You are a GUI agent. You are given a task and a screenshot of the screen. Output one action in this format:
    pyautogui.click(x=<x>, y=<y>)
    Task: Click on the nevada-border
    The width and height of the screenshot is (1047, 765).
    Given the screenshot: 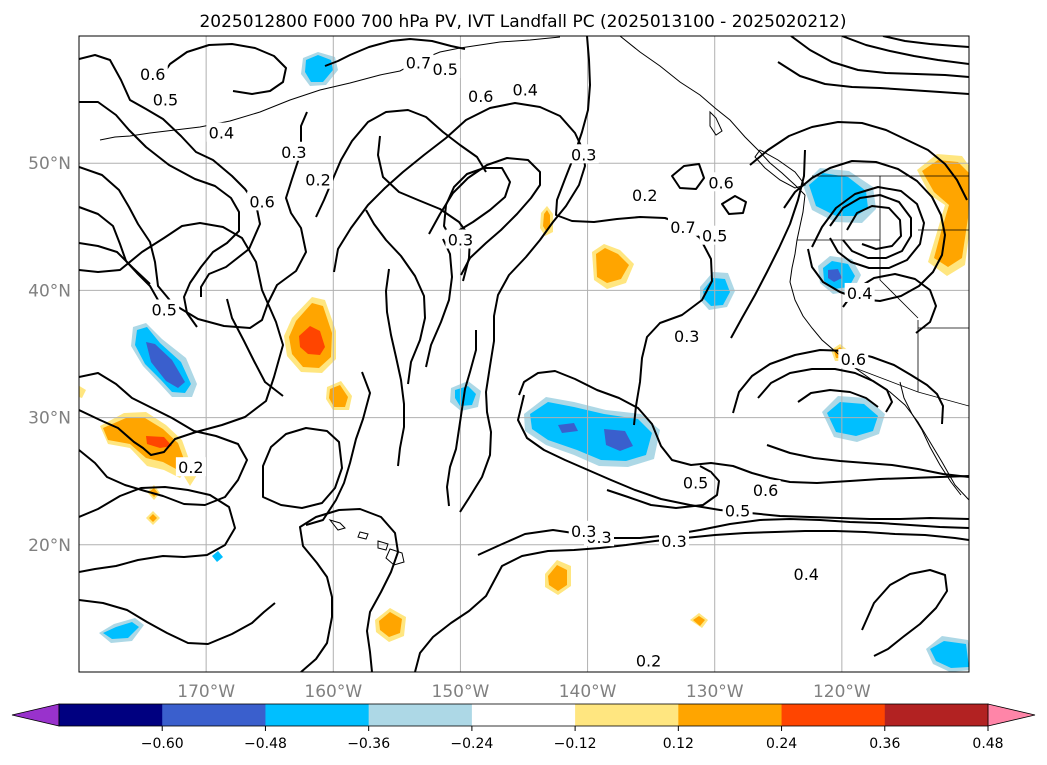 What is the action you would take?
    pyautogui.click(x=899, y=279)
    